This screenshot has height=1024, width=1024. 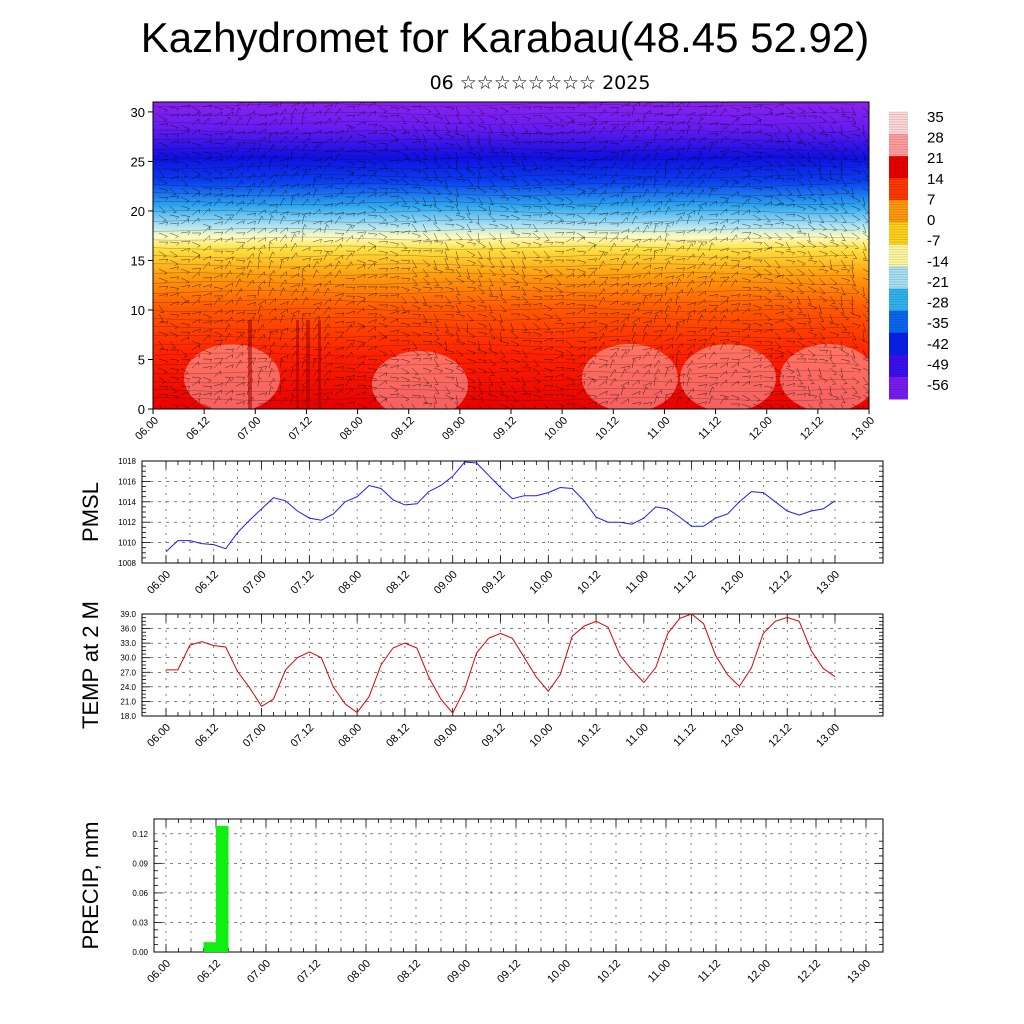 What do you see at coordinates (898, 145) in the screenshot?
I see `colorbar-swatch` at bounding box center [898, 145].